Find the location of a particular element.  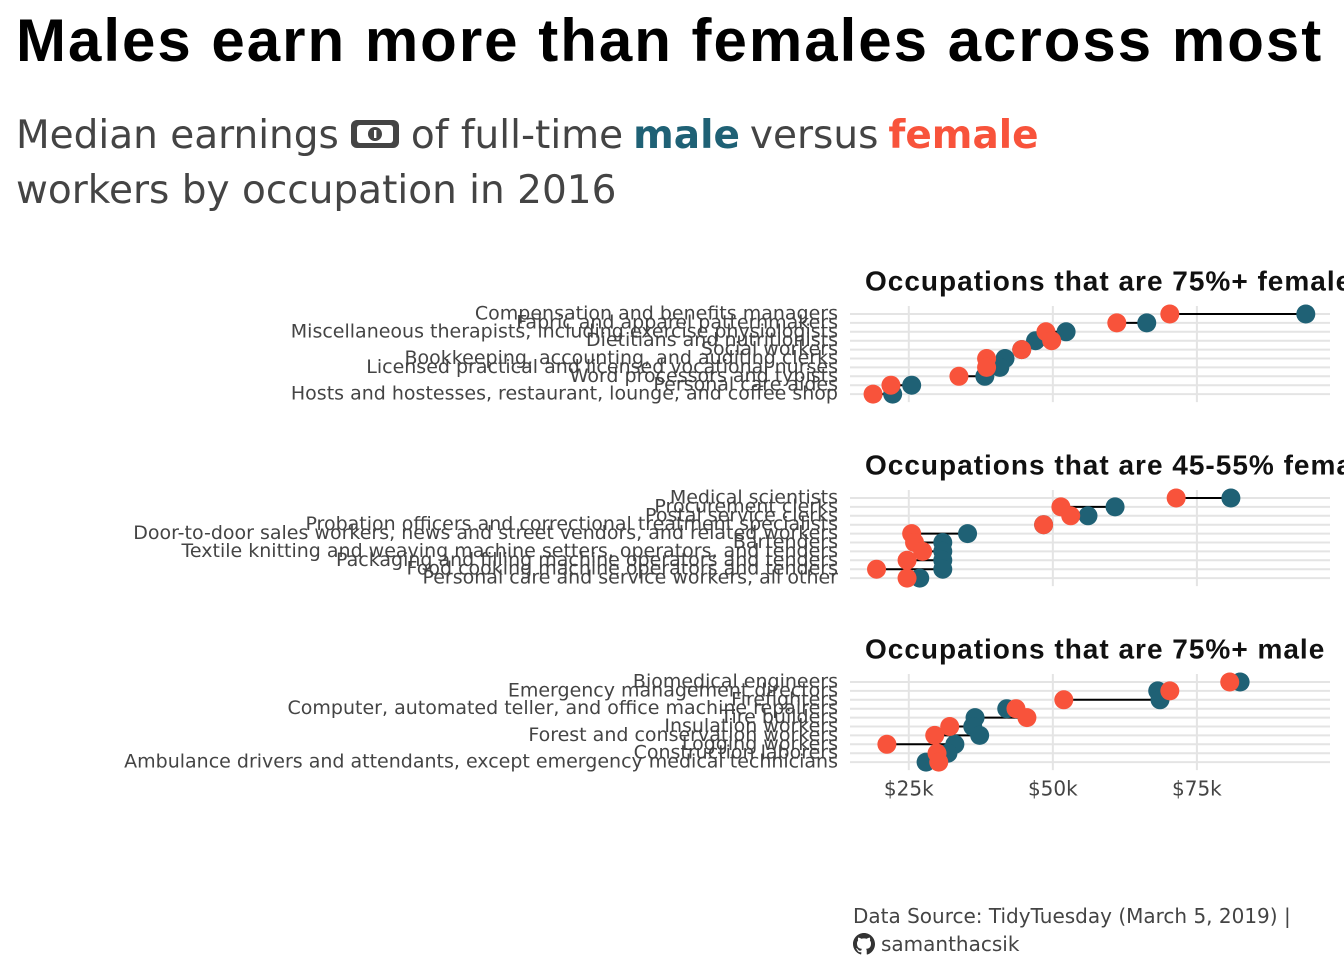

x-tick-label: $50k is located at coordinates (1053, 789).